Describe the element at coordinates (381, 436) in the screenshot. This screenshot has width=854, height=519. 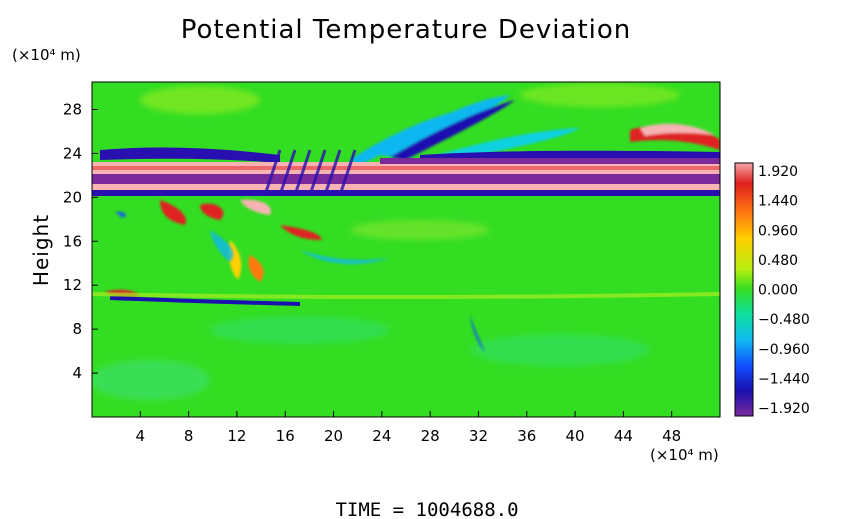
I see `x-tick-label: 24` at that location.